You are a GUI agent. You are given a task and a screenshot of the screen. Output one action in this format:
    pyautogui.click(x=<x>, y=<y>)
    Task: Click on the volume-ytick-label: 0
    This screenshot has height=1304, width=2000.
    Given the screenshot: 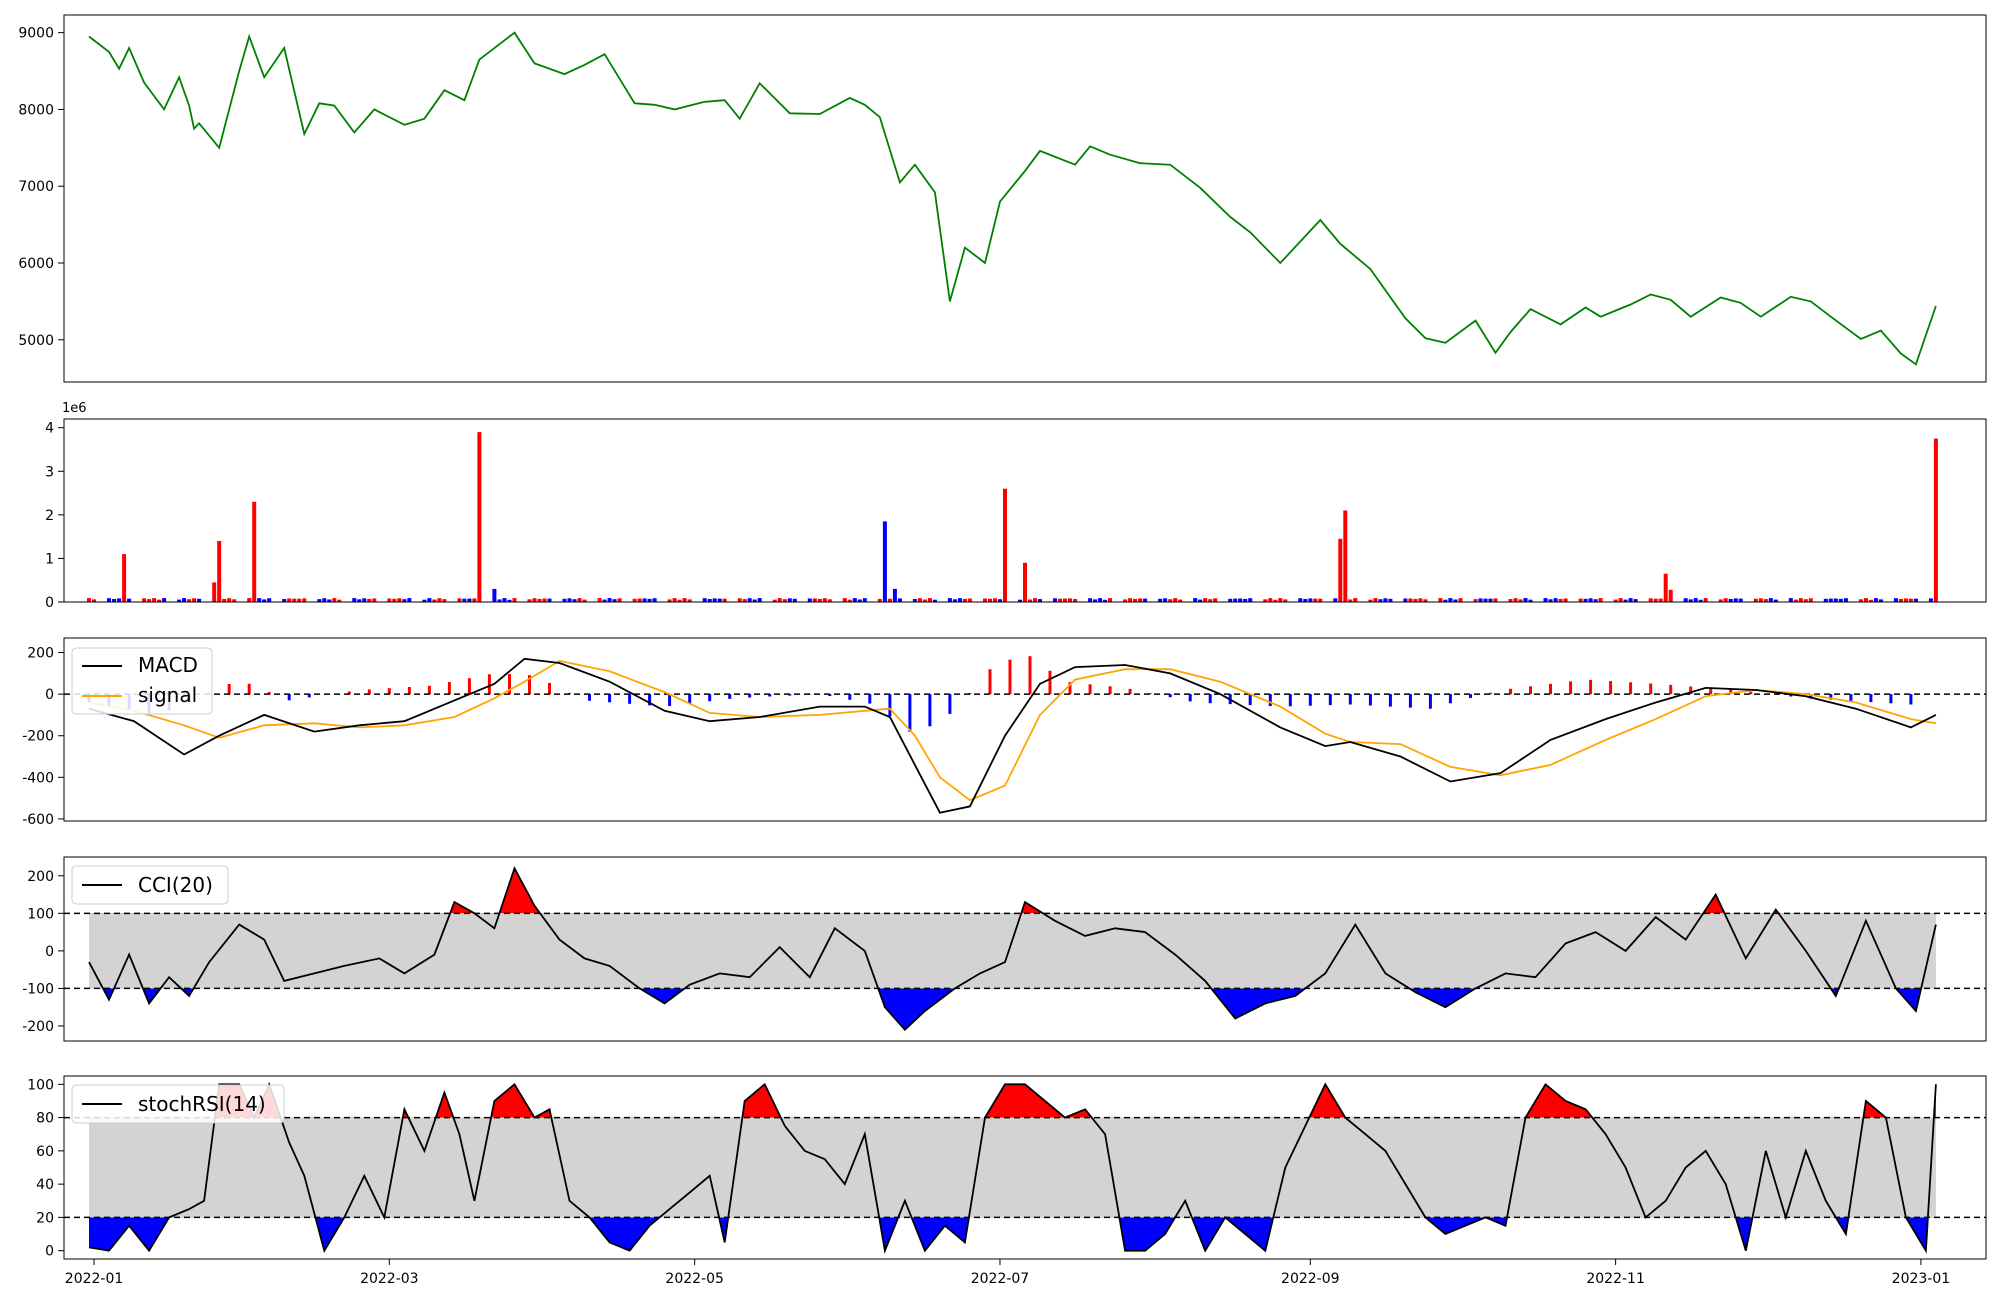 What is the action you would take?
    pyautogui.click(x=49, y=603)
    